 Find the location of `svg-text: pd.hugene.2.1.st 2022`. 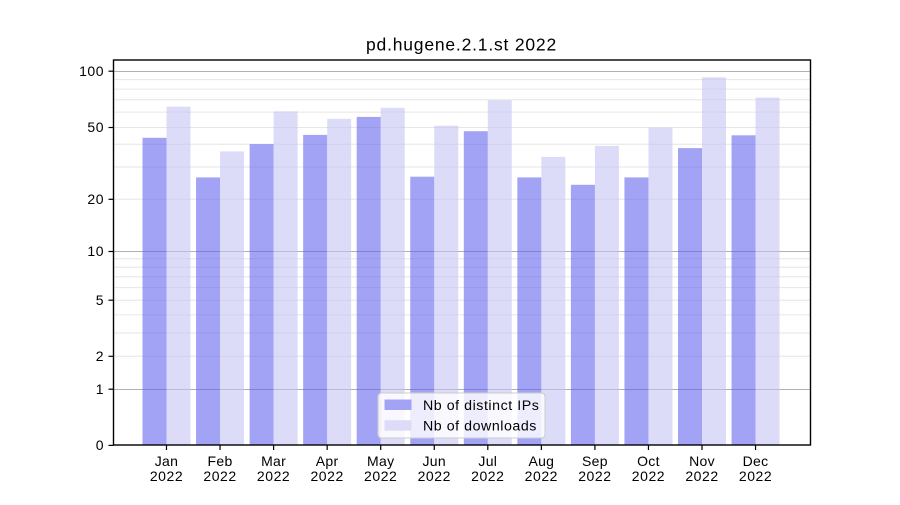

svg-text: pd.hugene.2.1.st 2022 is located at coordinates (461, 45).